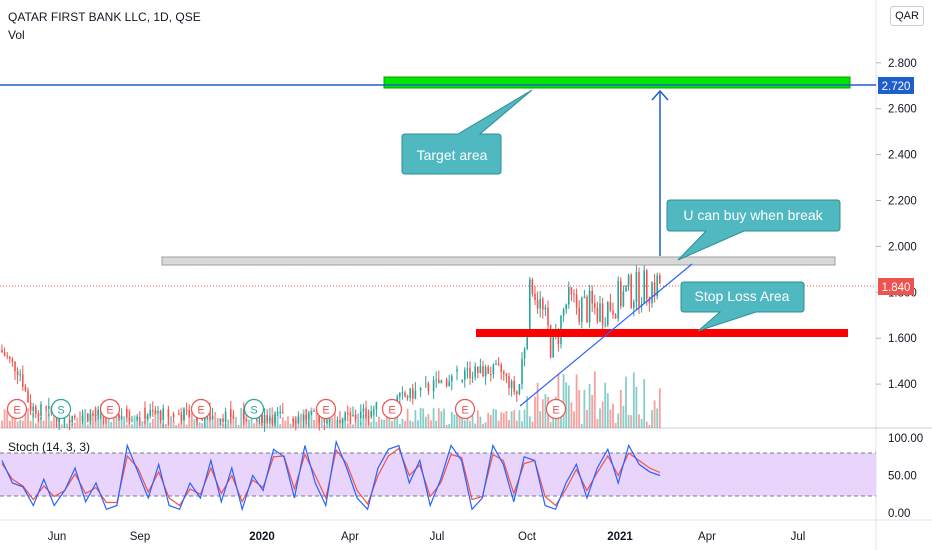 This screenshot has height=550, width=932. Describe the element at coordinates (498, 261) in the screenshot. I see `resistance-zone` at that location.